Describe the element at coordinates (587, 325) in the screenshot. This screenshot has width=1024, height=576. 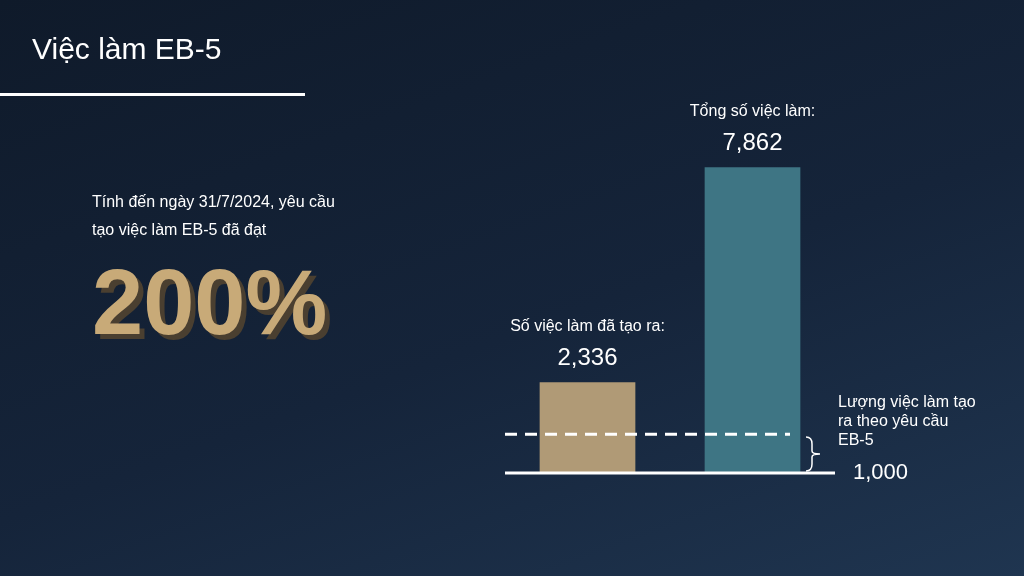
I see `annotation: Số việc làm đã tạo ra:` at that location.